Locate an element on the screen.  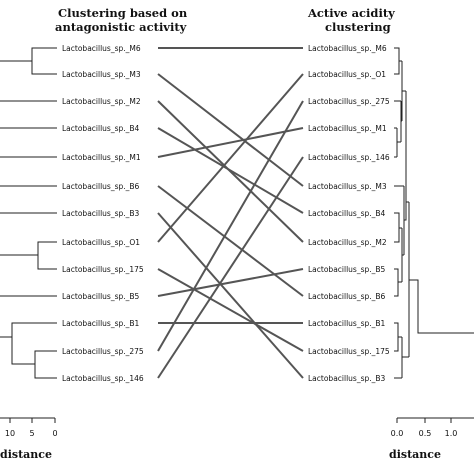
right-leaf-m1: Lactobacillus_sp._M1 is located at coordinates (347, 128).